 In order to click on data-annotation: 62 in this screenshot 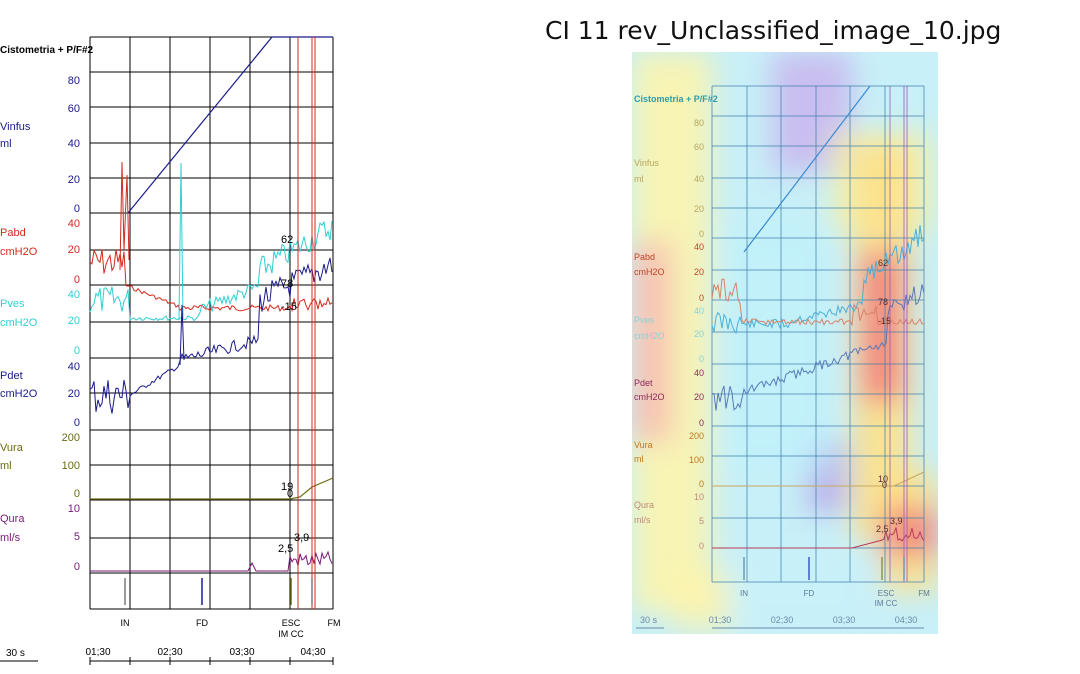, I will do `click(287, 240)`.